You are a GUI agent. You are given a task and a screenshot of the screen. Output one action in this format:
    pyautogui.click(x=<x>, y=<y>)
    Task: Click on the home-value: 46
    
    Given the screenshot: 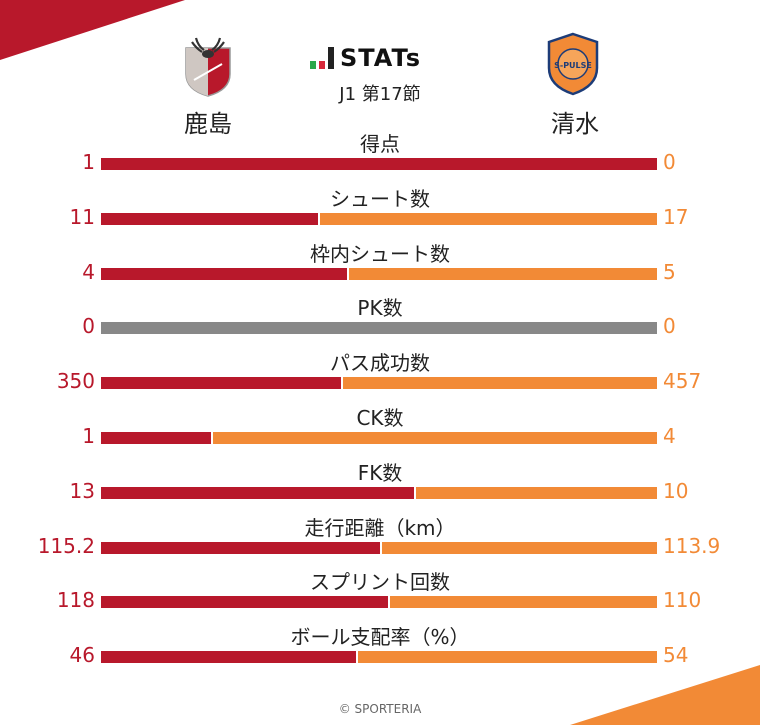 What is the action you would take?
    pyautogui.click(x=82, y=655)
    